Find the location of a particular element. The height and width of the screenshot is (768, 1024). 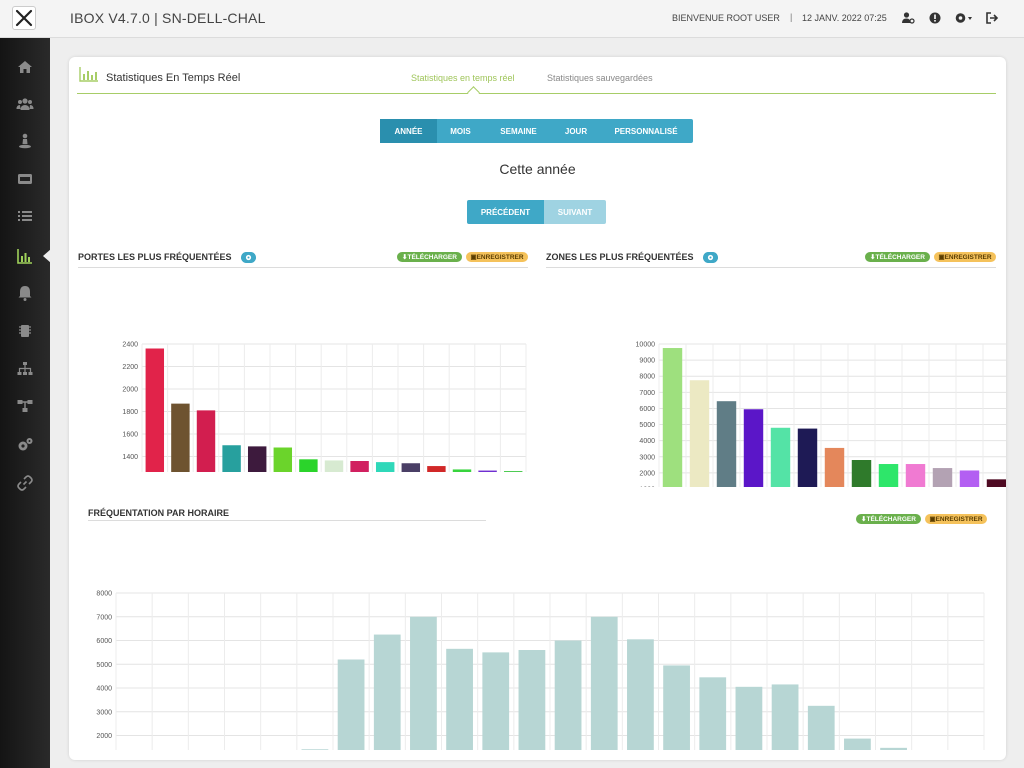

next-button: SUIVANT is located at coordinates (575, 212).